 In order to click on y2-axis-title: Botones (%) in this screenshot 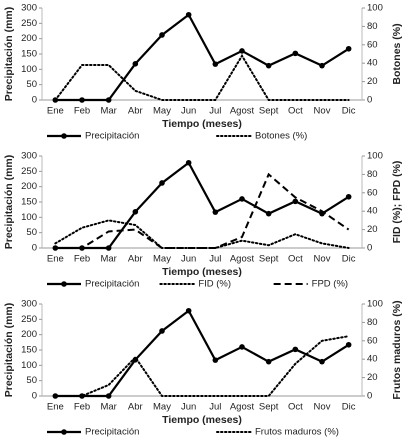, I will do `click(397, 53)`.